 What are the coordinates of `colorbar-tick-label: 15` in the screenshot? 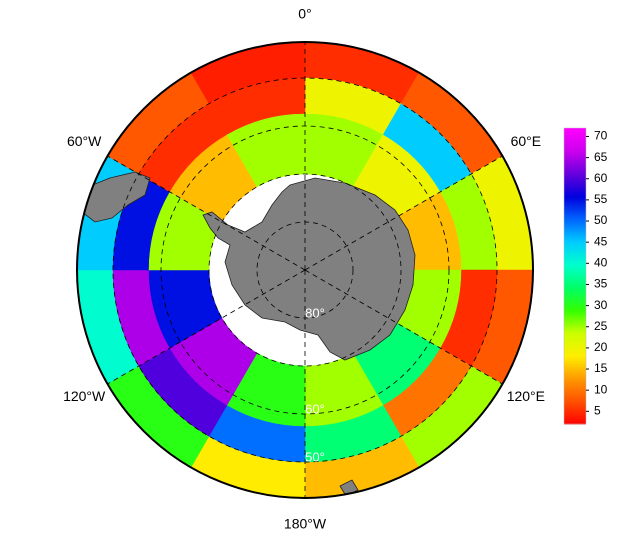 It's located at (601, 368).